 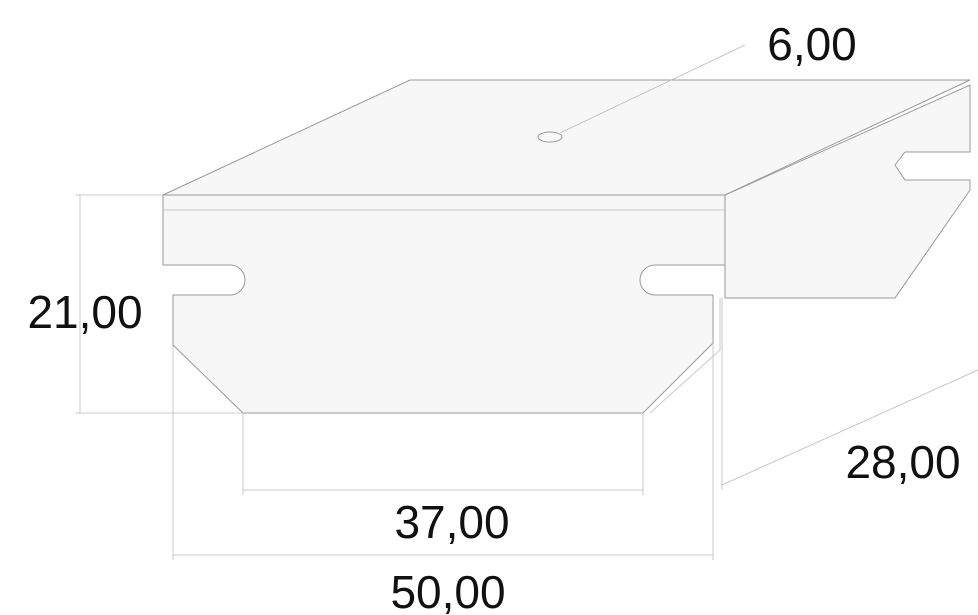 What do you see at coordinates (812, 44) in the screenshot?
I see `dimension-label: 6,00` at bounding box center [812, 44].